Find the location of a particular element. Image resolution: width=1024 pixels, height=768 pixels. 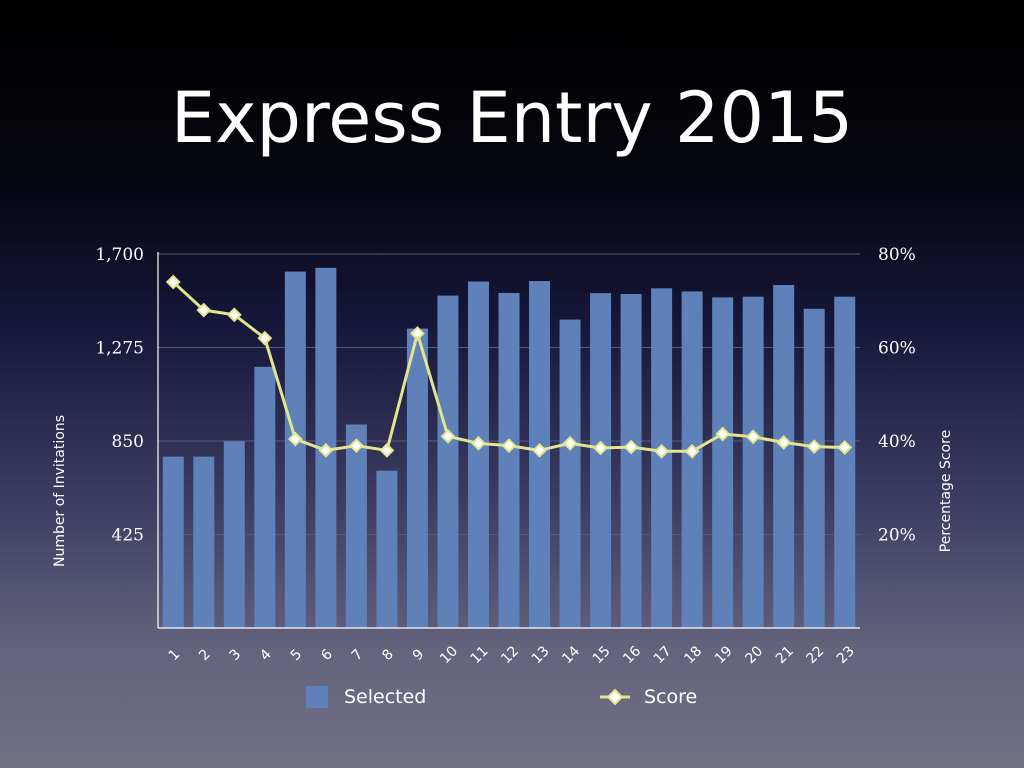

x-tick-label-4: 4 is located at coordinates (266, 655).